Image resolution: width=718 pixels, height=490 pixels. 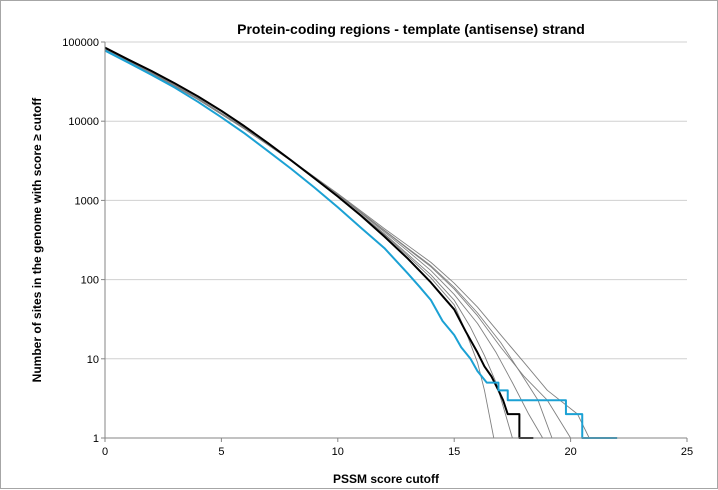 I want to click on y-tick-label: 1000, so click(x=87, y=201).